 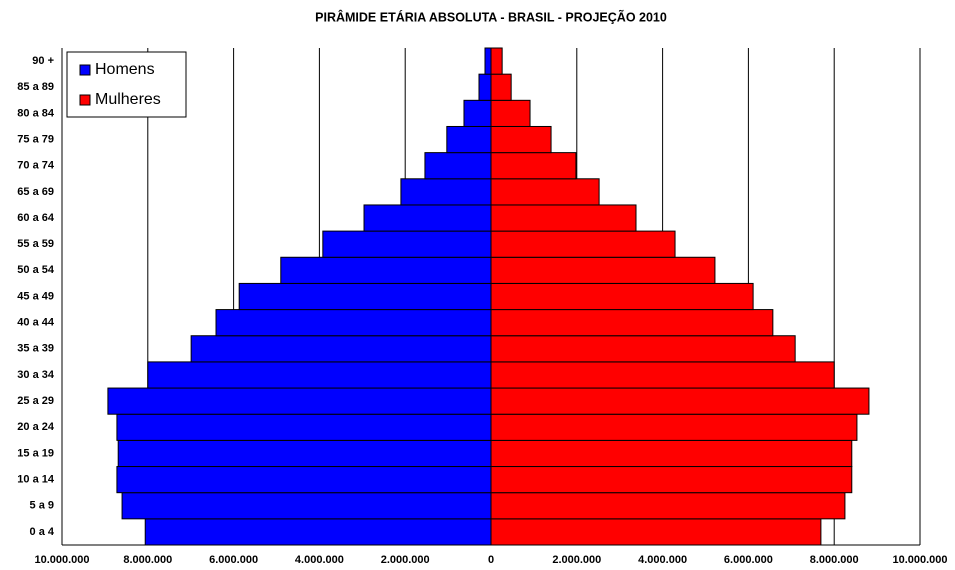 What do you see at coordinates (42, 532) in the screenshot?
I see `y-tick-label: 0 a 4` at bounding box center [42, 532].